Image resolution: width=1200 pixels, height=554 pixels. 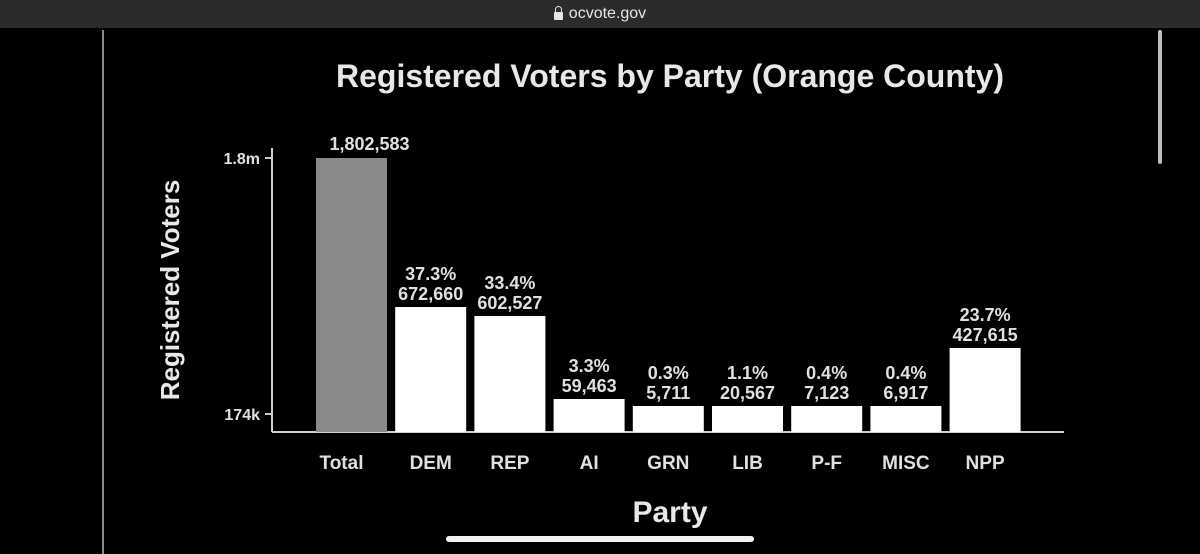 I want to click on data-percent-label: 3.3%, so click(x=589, y=366).